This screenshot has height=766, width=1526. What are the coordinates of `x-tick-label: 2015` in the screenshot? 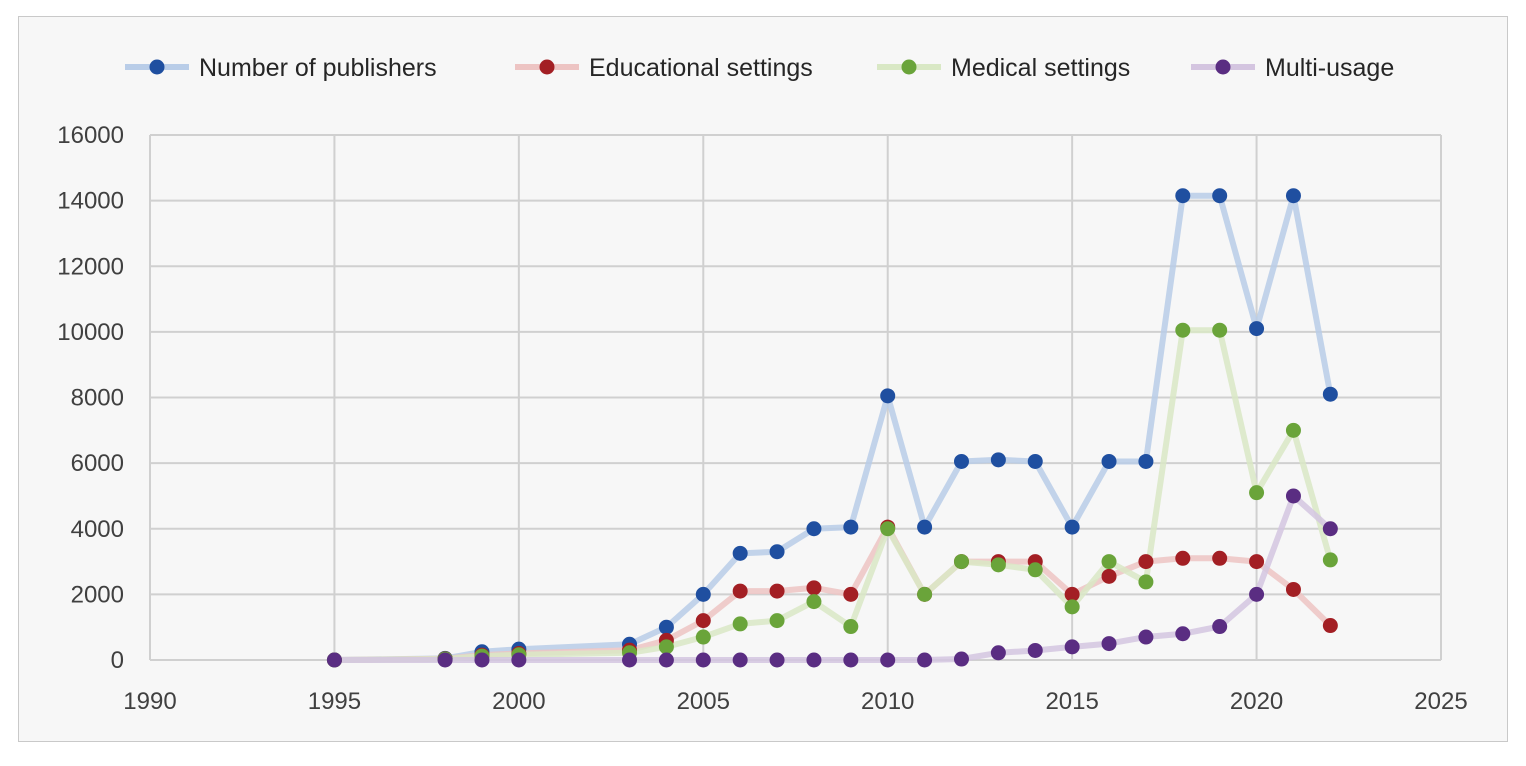 It's located at (1071, 701).